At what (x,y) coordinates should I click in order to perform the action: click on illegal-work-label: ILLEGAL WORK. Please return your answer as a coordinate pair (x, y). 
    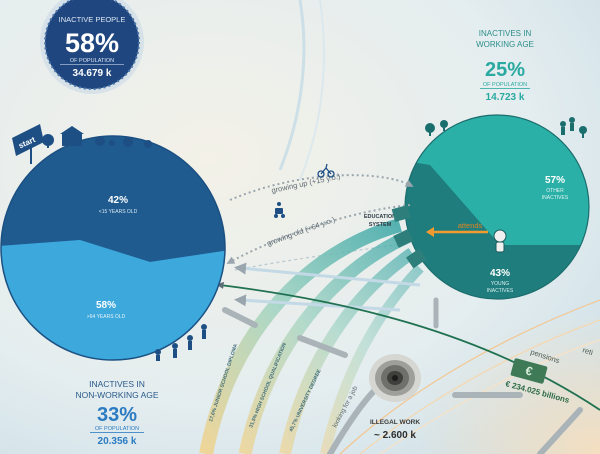
    Looking at the image, I should click on (395, 422).